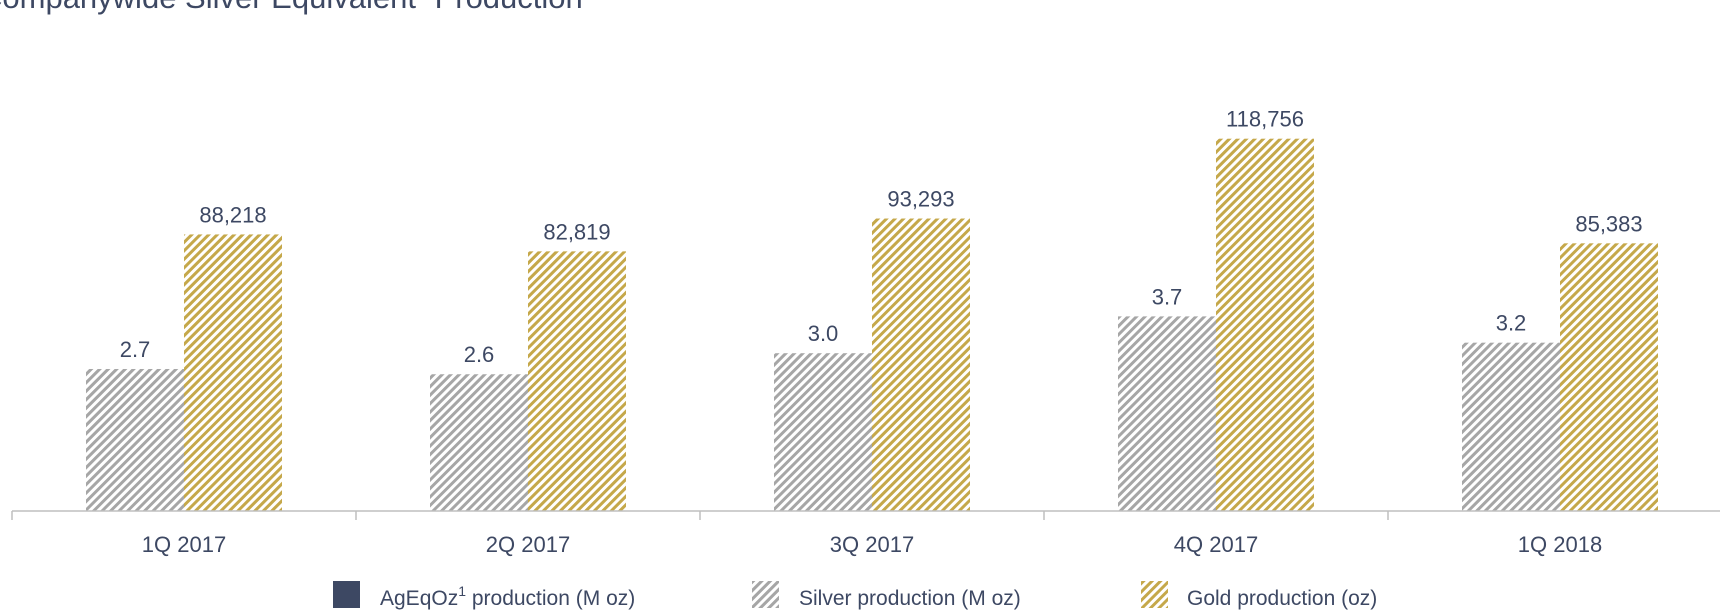 The image size is (1720, 610). Describe the element at coordinates (1167, 296) in the screenshot. I see `silver-bar-label: 3.7` at that location.